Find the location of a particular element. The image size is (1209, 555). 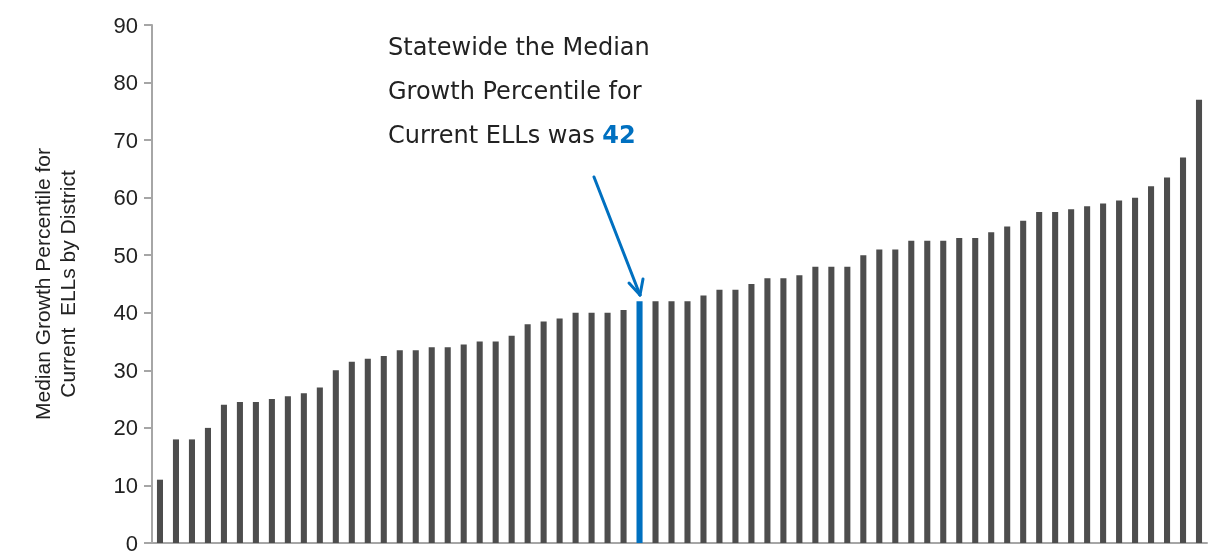

y-tick-label: 10 is located at coordinates (125, 485).